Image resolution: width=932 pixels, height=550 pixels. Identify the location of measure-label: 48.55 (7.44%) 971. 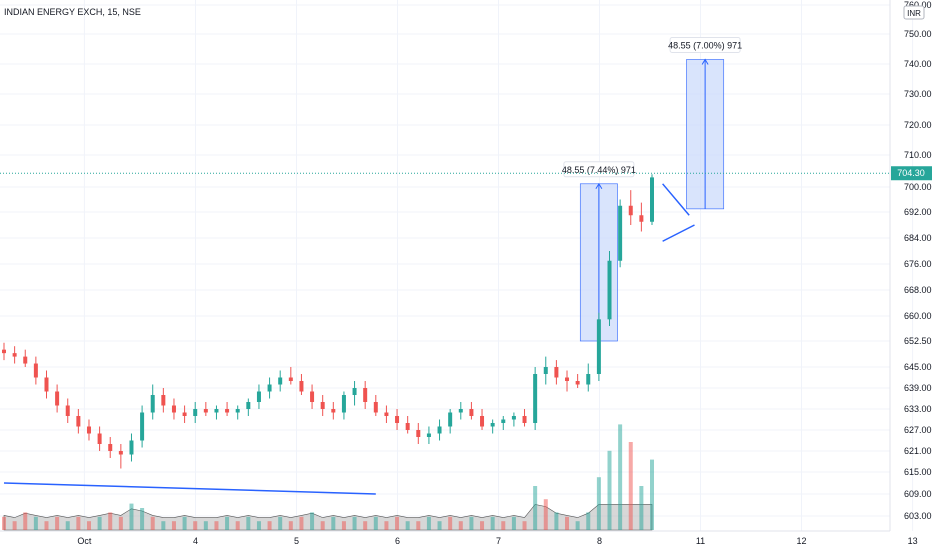
(599, 170).